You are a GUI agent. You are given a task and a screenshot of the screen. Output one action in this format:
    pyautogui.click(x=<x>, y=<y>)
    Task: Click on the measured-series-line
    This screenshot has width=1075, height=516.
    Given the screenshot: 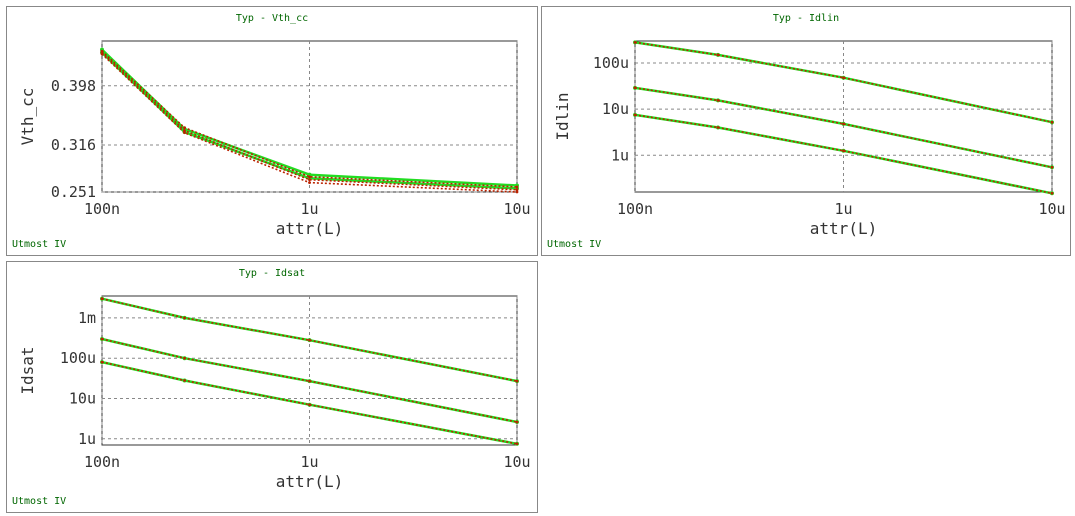 What is the action you would take?
    pyautogui.click(x=309, y=118)
    